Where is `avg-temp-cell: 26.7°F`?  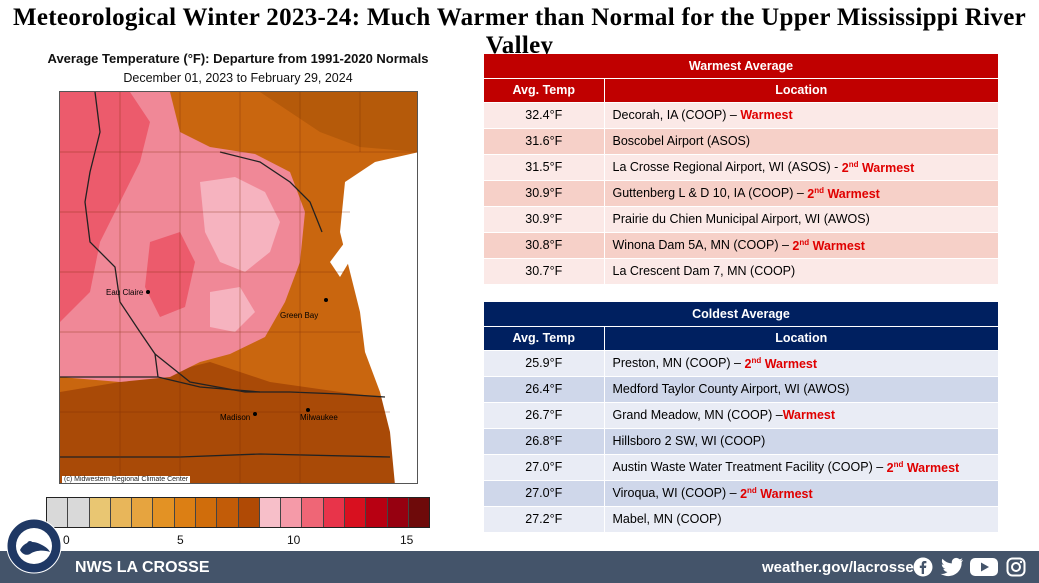 avg-temp-cell: 26.7°F is located at coordinates (544, 415).